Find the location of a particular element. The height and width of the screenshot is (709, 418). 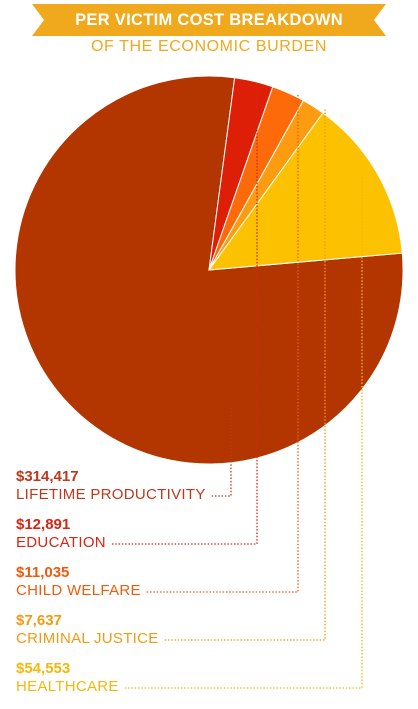

pie-slice-healthcare is located at coordinates (305, 191).